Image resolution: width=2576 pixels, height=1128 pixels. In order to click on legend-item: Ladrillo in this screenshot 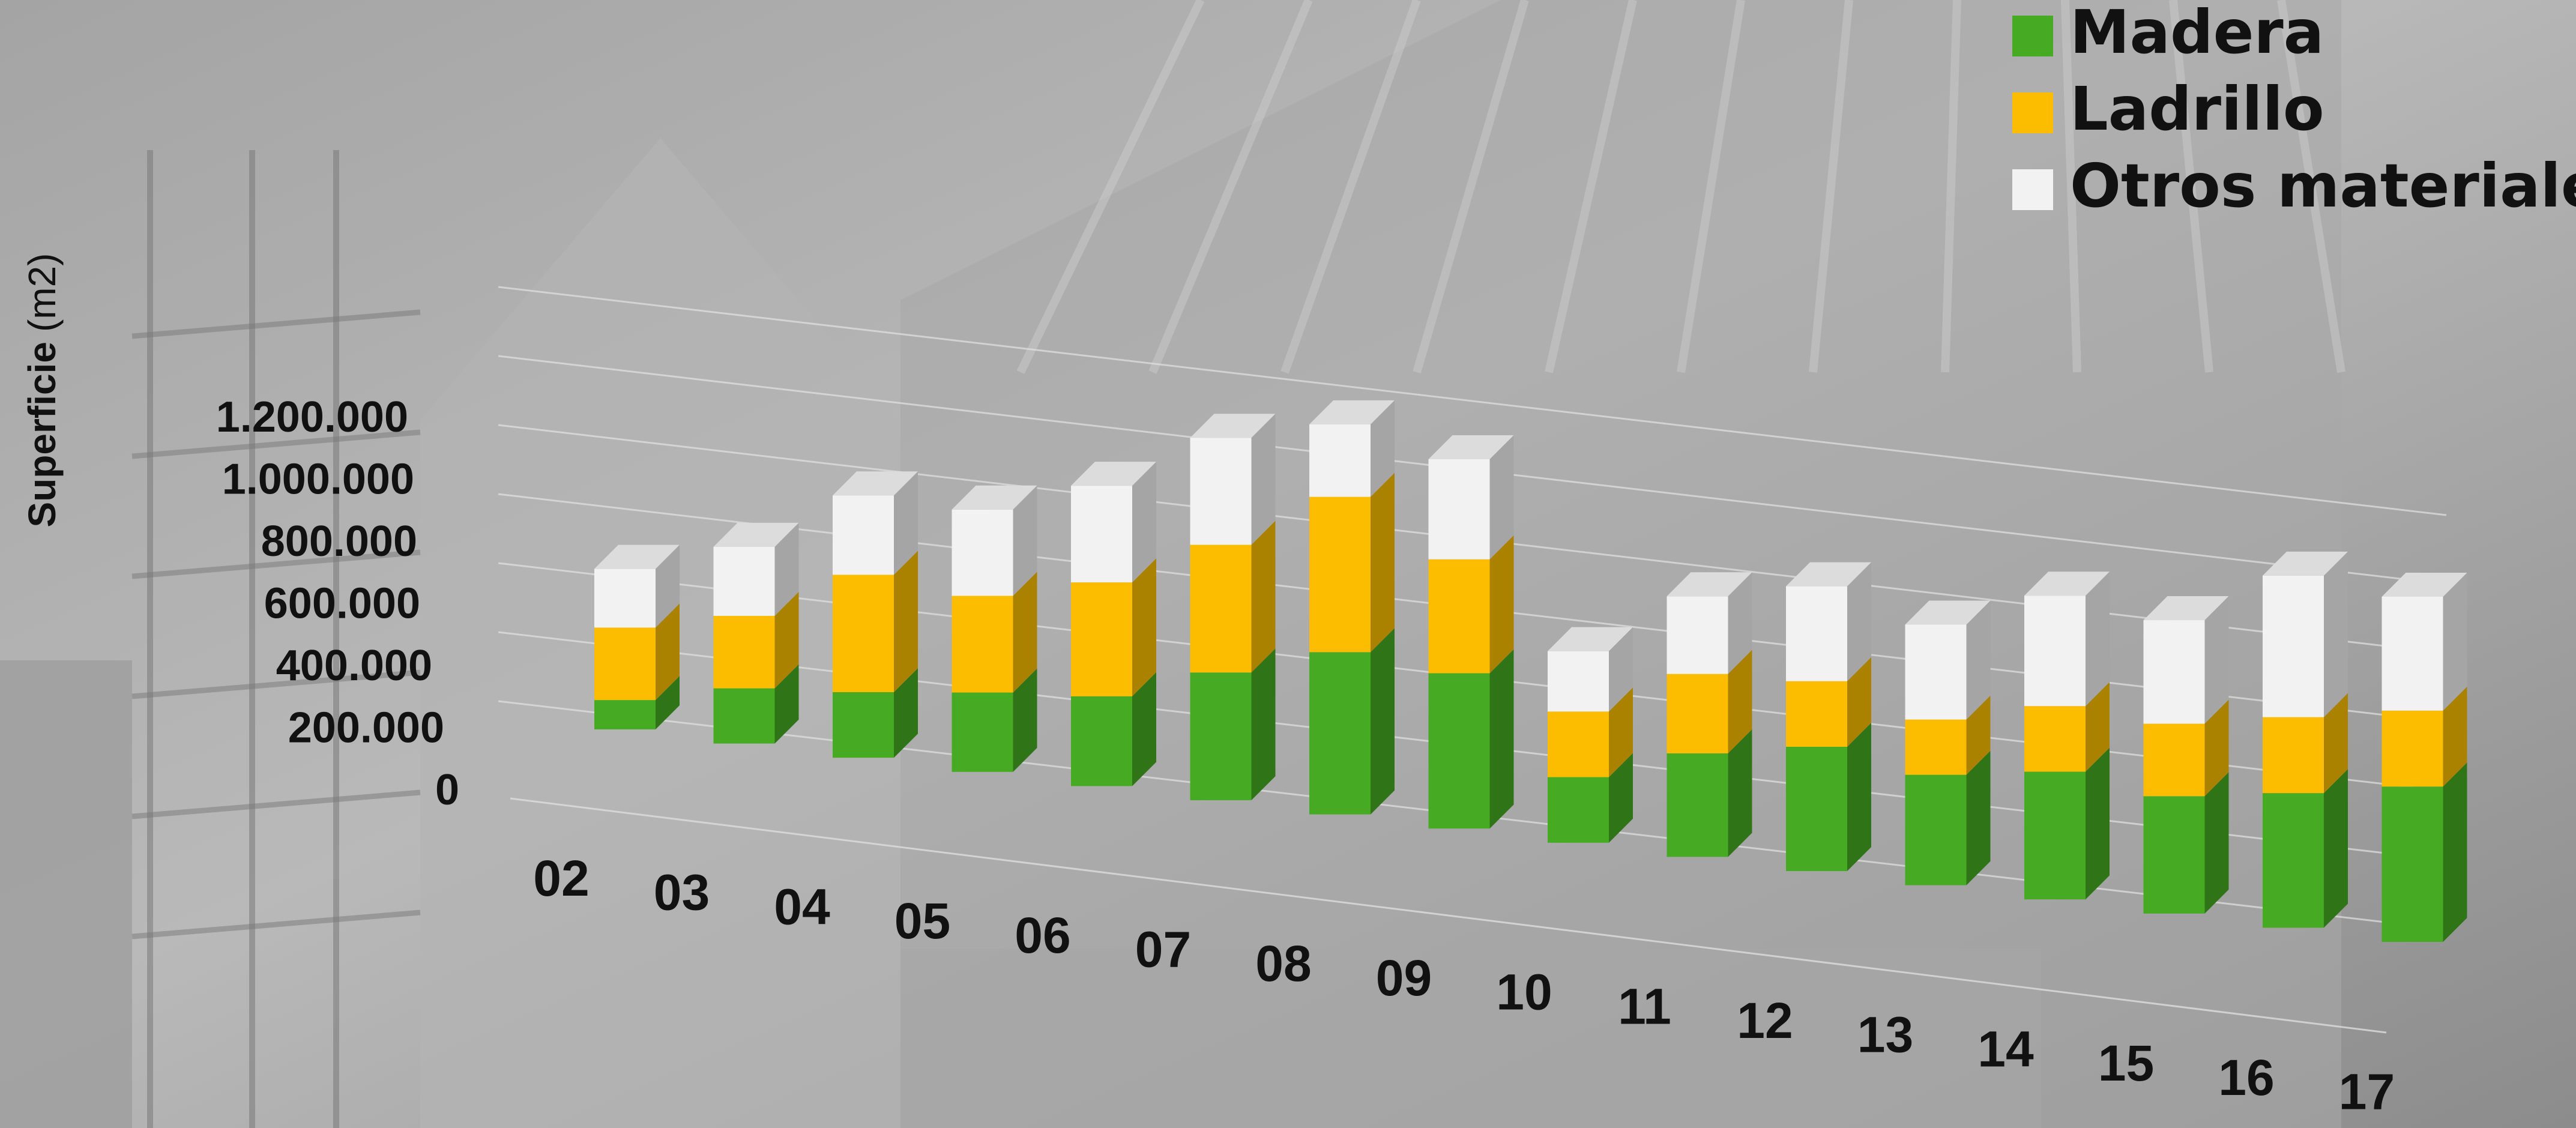, I will do `click(2168, 109)`.